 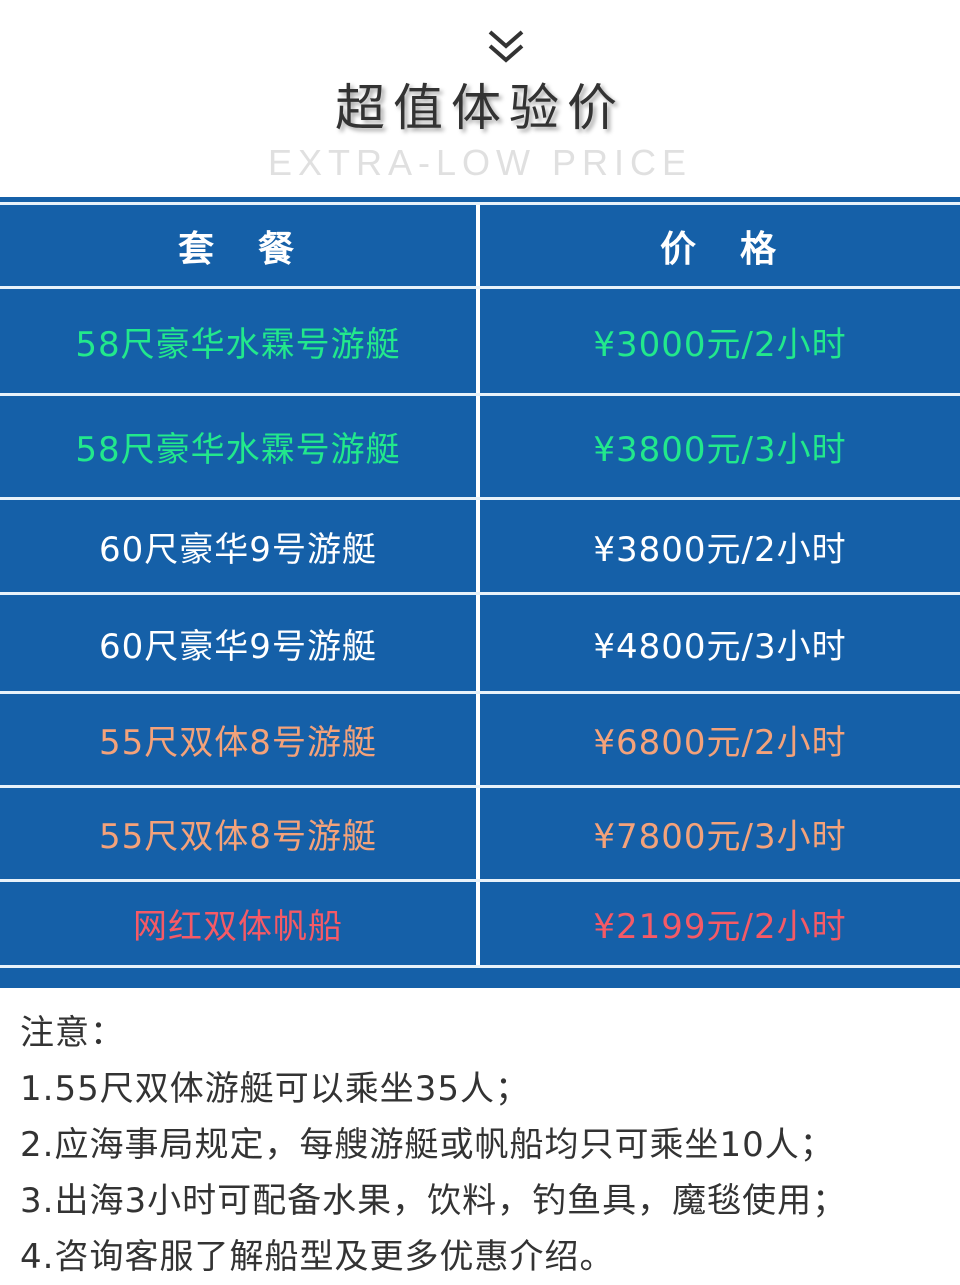 What do you see at coordinates (719, 249) in the screenshot?
I see `header-price: 价 格` at bounding box center [719, 249].